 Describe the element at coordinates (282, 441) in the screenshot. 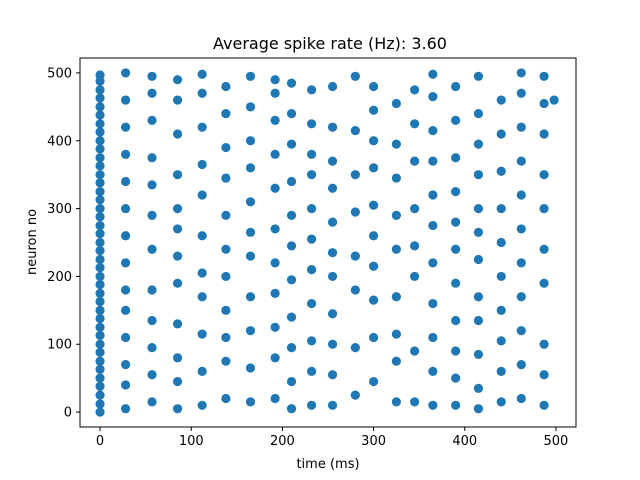

I see `x-tick-label: 200` at that location.